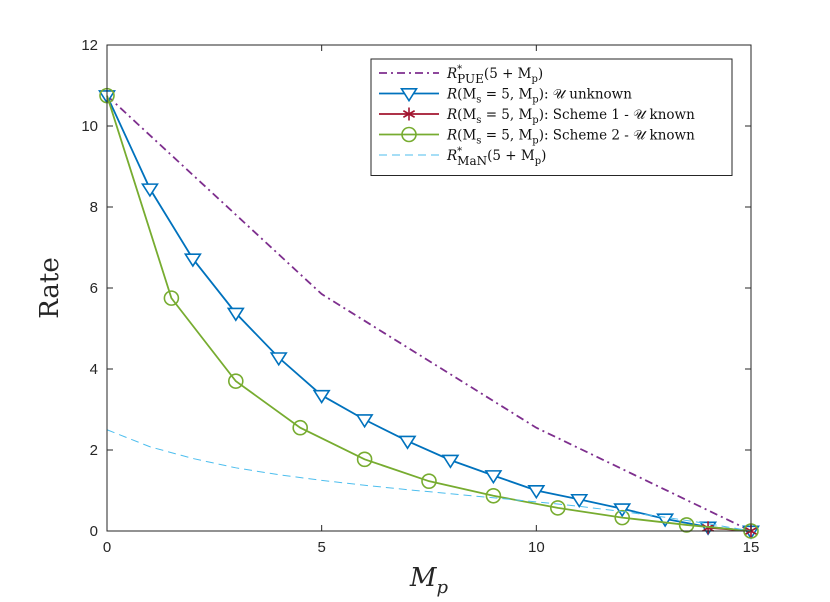 The image size is (830, 602). I want to click on y-tick-label: 0, so click(94, 531).